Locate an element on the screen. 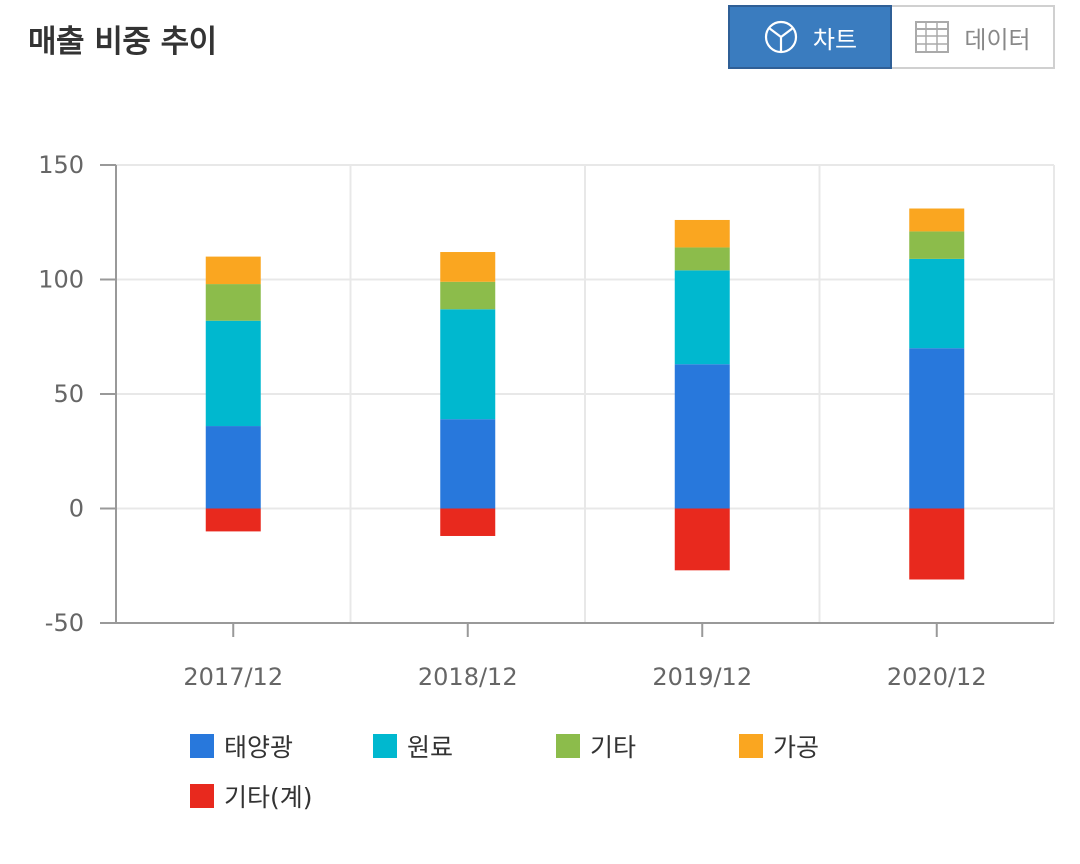  legend-item: 태양광 is located at coordinates (241, 746).